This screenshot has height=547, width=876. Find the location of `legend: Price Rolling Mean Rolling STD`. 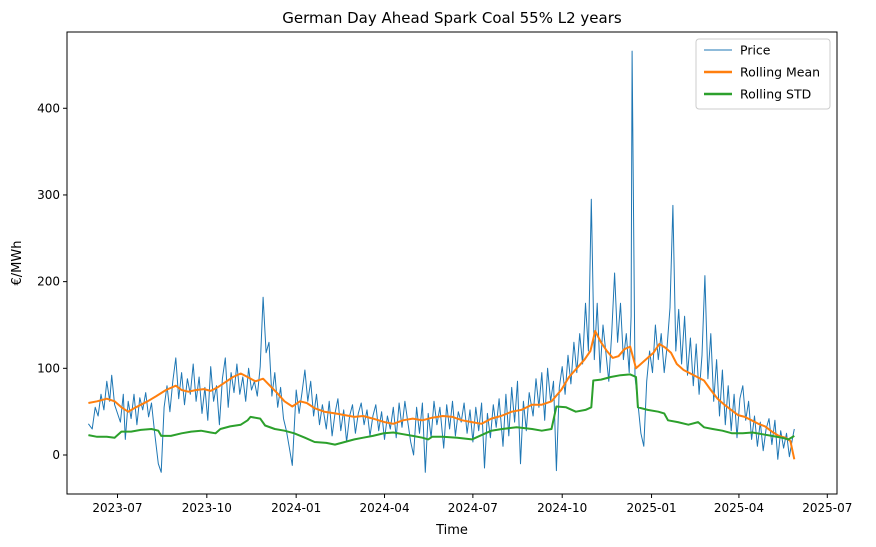

legend: Price Rolling Mean Rolling STD is located at coordinates (763, 74).